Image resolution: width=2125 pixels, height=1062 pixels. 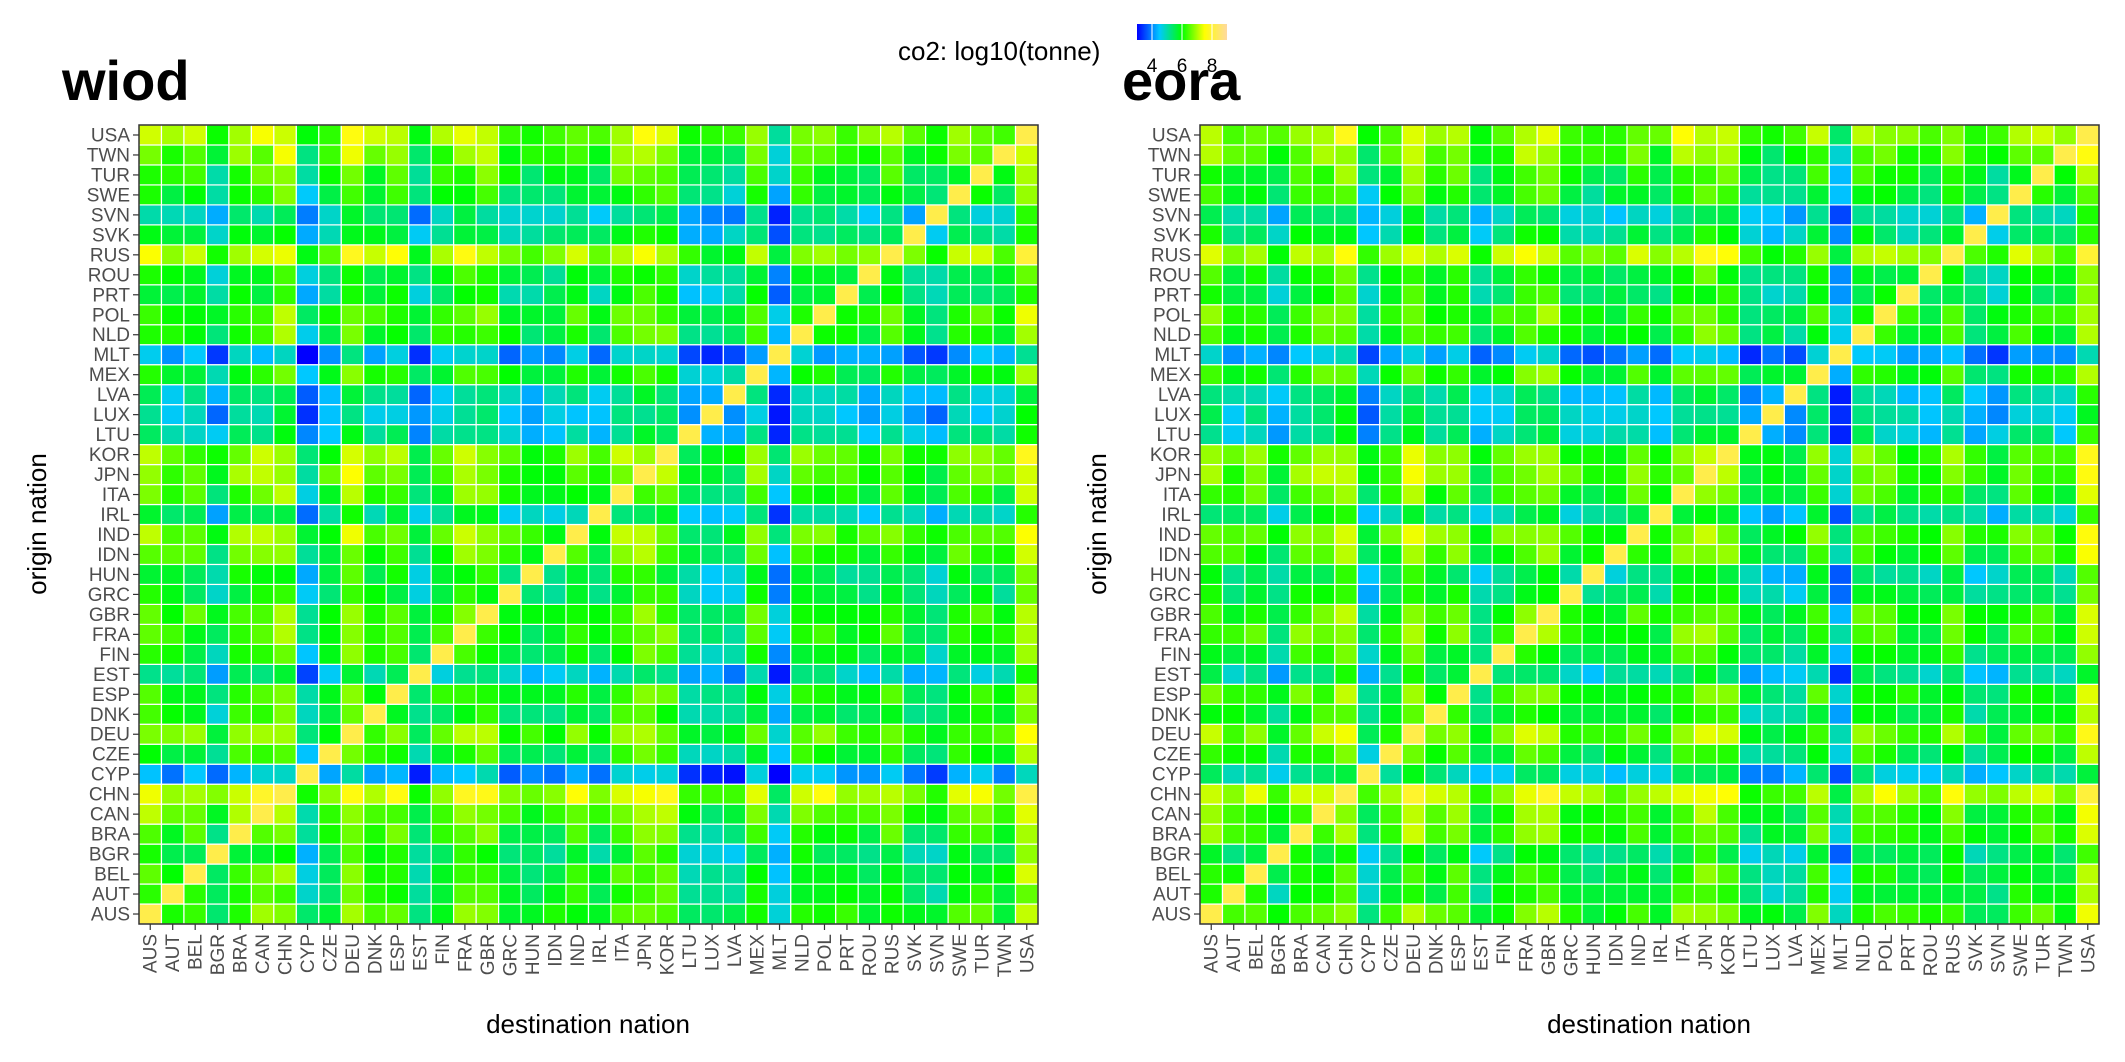 I want to click on y-tick-label: CZE, so click(x=111, y=755).